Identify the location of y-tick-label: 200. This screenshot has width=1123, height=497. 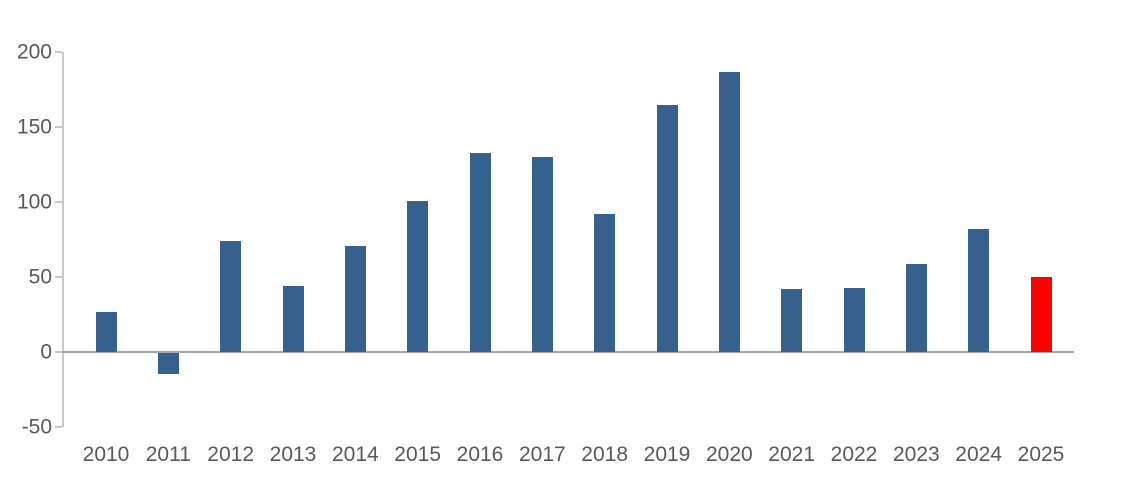
(34, 52).